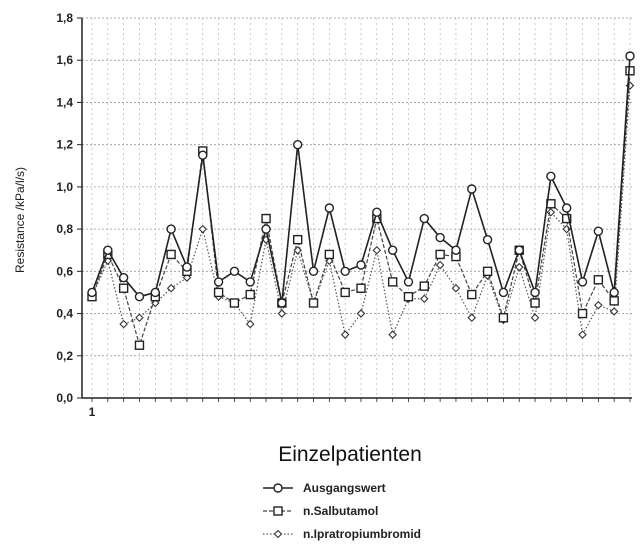 Image resolution: width=640 pixels, height=550 pixels. What do you see at coordinates (362, 534) in the screenshot?
I see `legend-label: n.Ipratropiumbromid` at bounding box center [362, 534].